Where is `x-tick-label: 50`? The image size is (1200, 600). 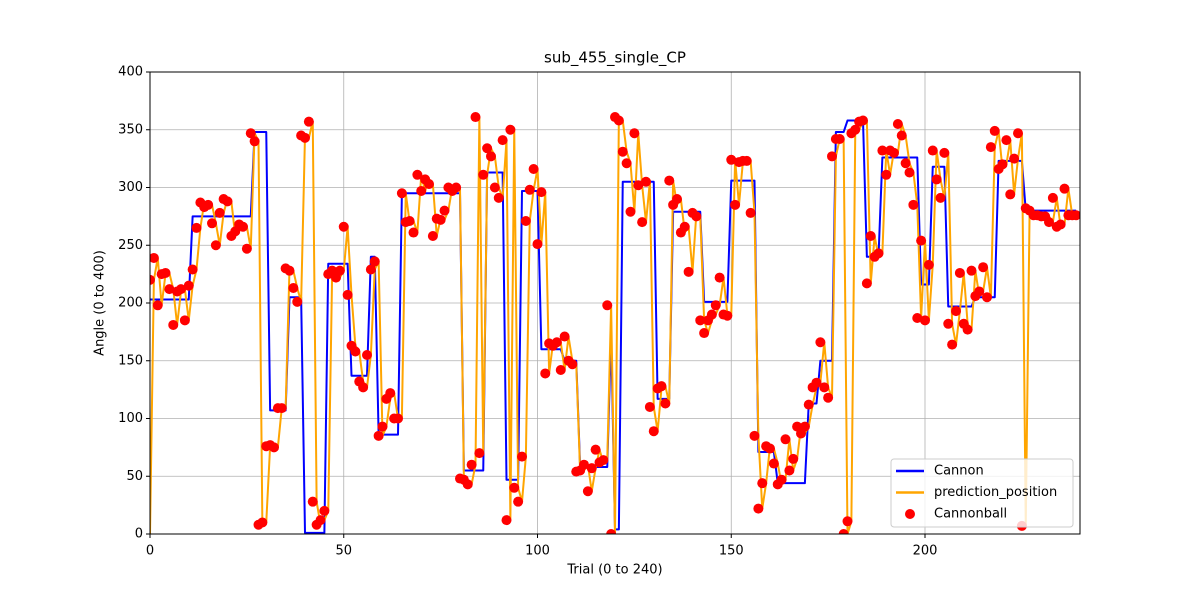 x-tick-label: 50 is located at coordinates (343, 551).